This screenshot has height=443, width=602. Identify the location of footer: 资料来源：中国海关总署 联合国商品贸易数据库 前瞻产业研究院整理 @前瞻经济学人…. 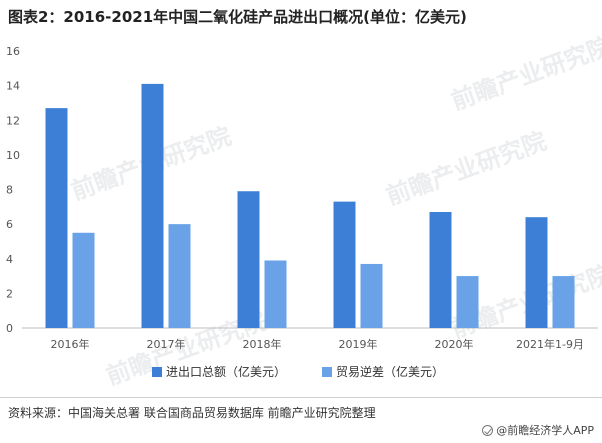
(301, 420).